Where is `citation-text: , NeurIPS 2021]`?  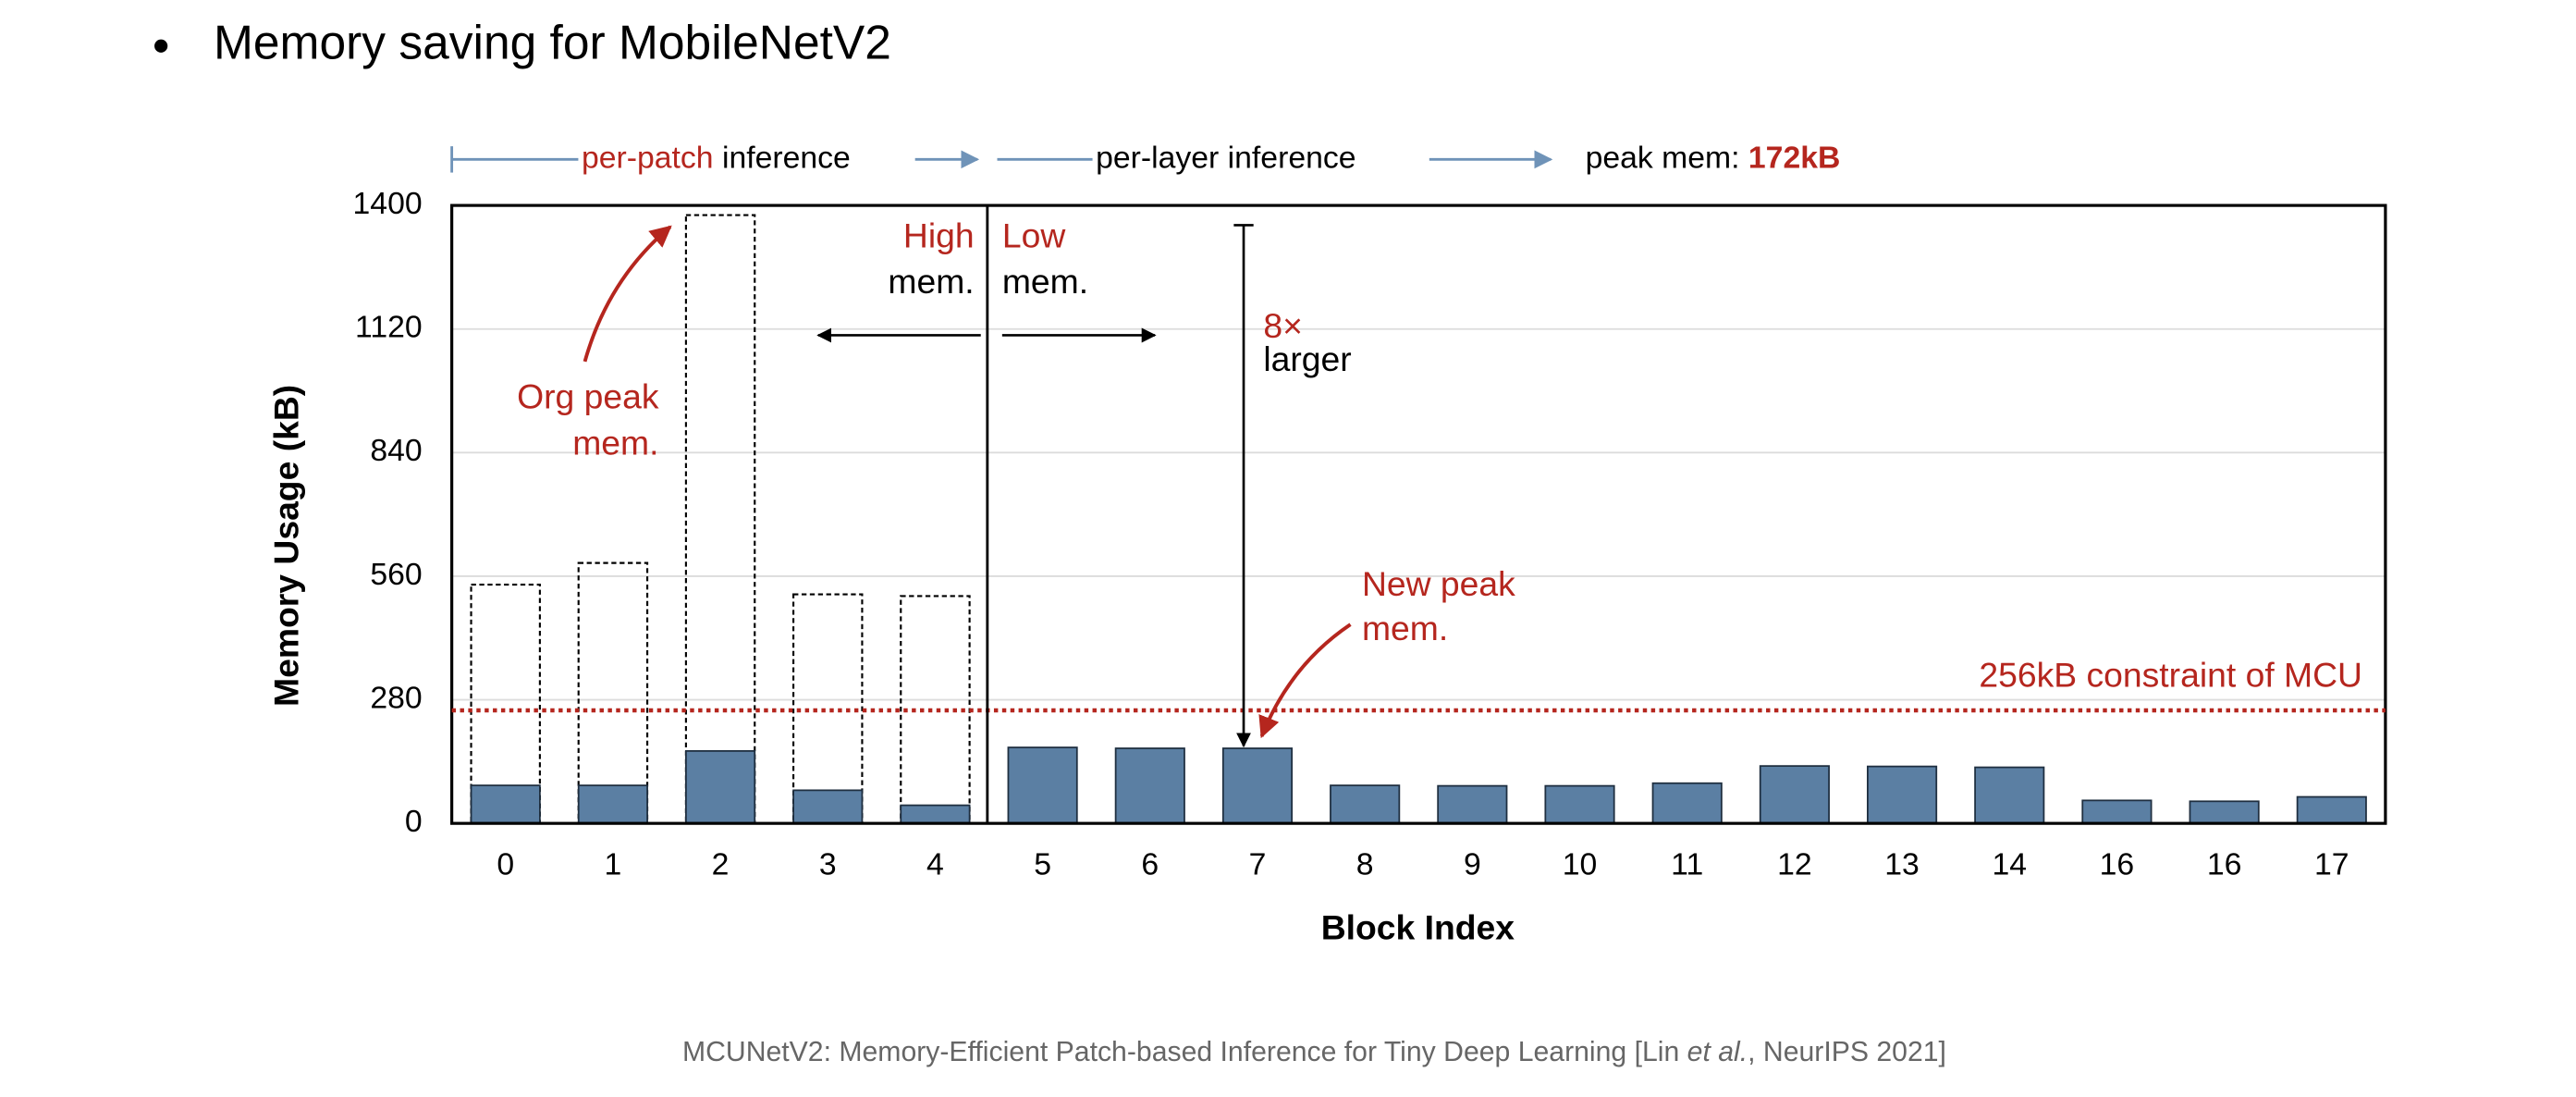
citation-text: , NeurIPS 2021] is located at coordinates (1847, 1052).